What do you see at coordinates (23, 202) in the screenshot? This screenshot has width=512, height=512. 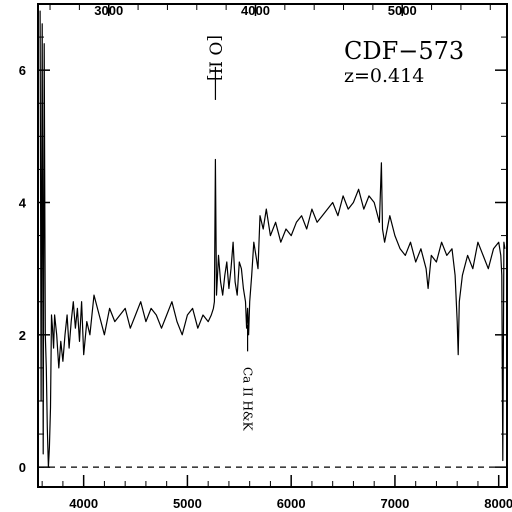 I see `y-tick-label: 4` at bounding box center [23, 202].